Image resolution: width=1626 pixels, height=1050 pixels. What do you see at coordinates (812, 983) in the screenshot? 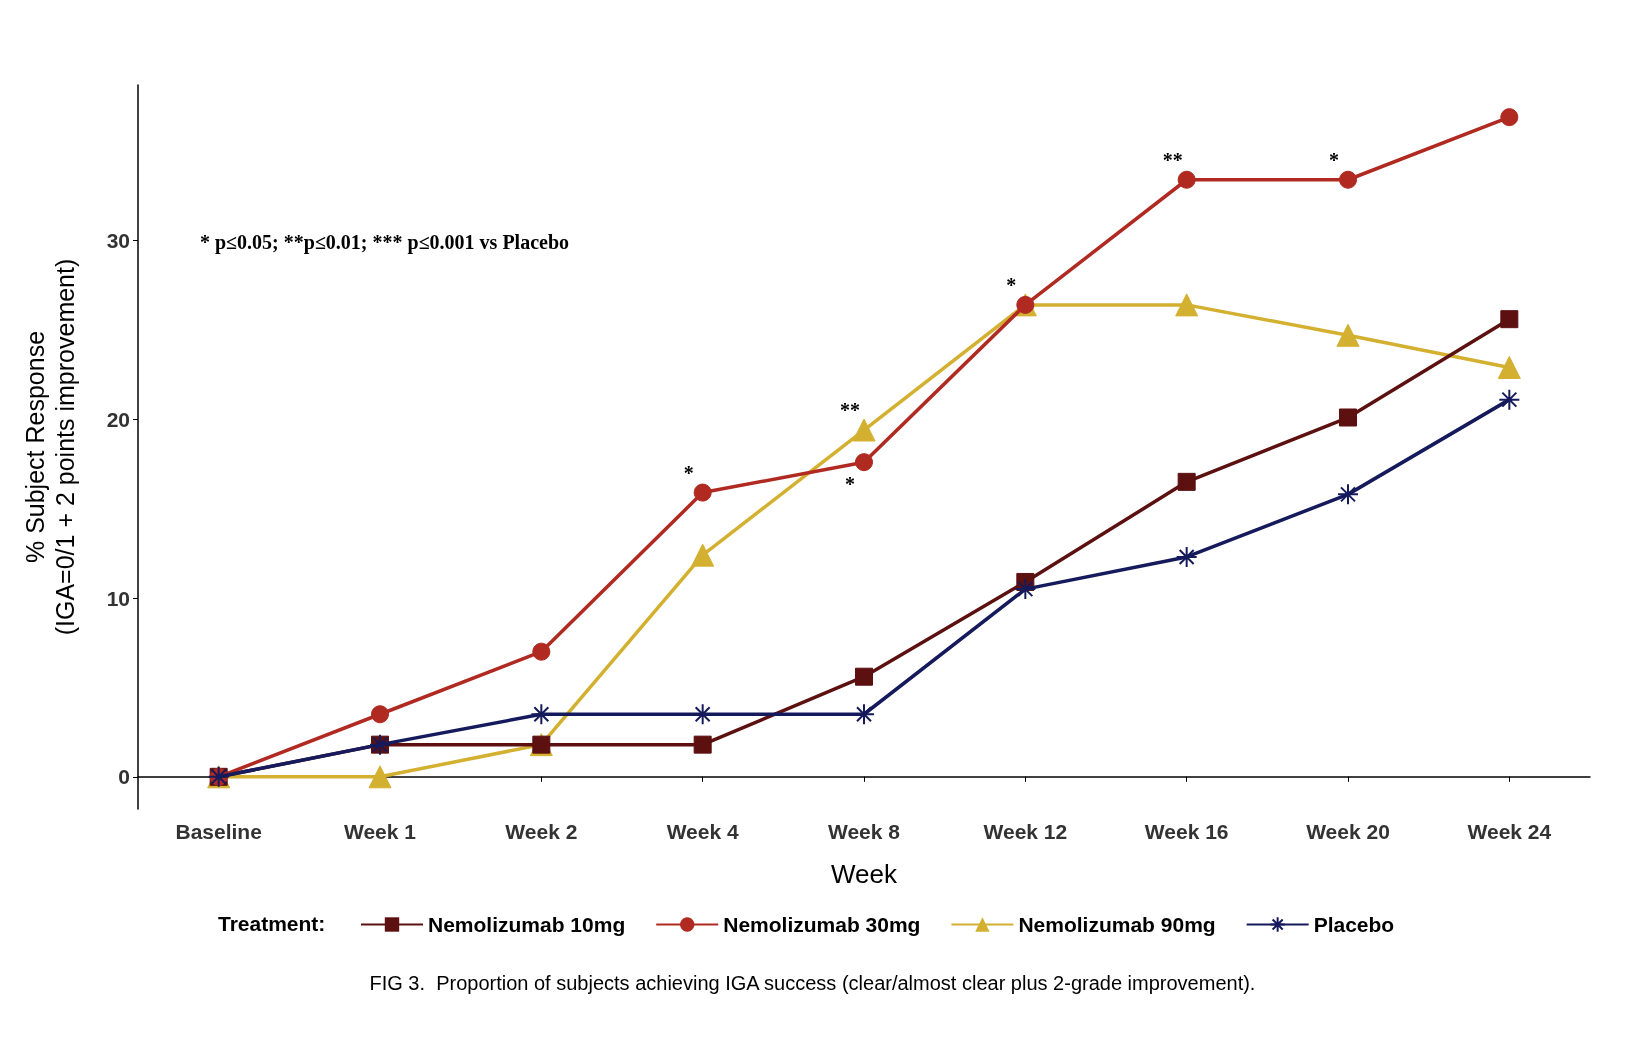
I see `caption: FIG 3. Proportion of subjects achieving IGA success (clear/almost clear plus 2-grade improvement).` at bounding box center [812, 983].